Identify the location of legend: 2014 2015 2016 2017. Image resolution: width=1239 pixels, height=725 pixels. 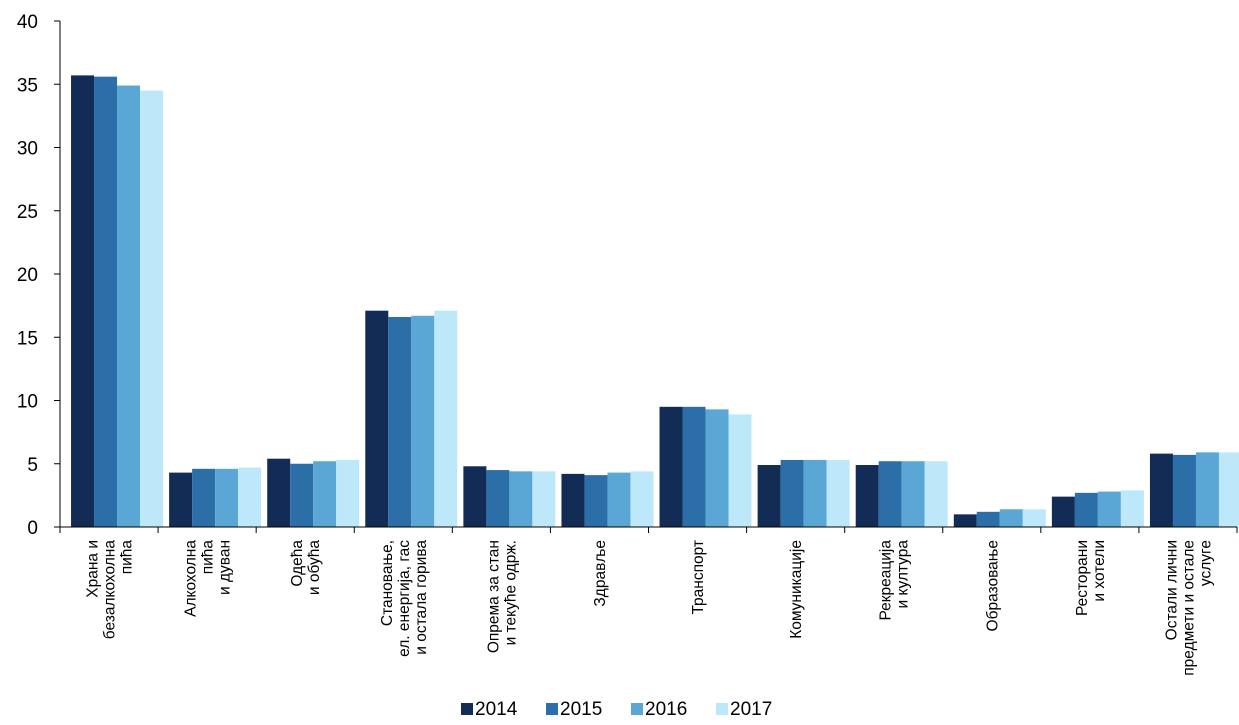
(616, 709).